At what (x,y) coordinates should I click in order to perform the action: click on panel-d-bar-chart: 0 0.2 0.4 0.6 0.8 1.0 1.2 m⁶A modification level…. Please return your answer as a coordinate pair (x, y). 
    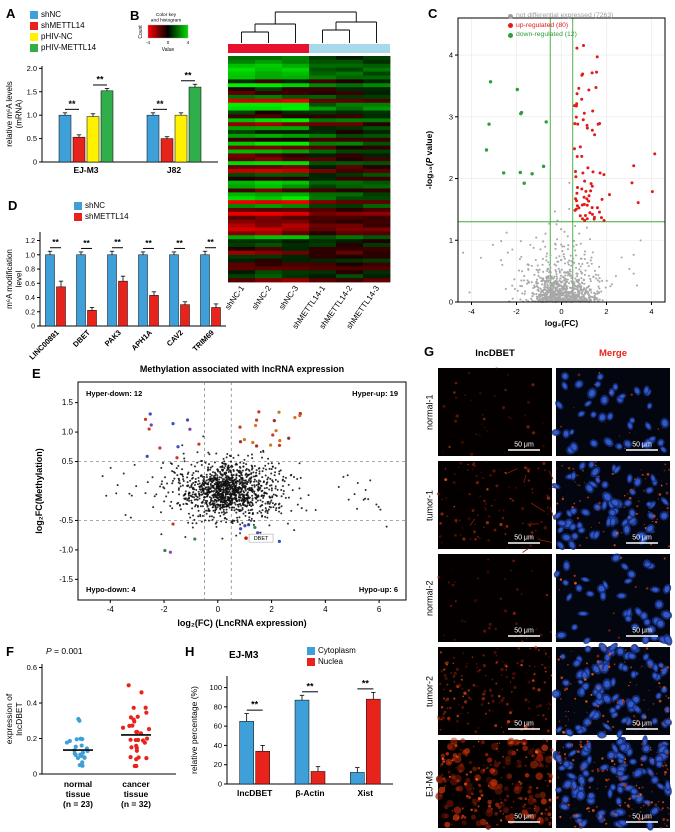
    Looking at the image, I should click on (115, 297).